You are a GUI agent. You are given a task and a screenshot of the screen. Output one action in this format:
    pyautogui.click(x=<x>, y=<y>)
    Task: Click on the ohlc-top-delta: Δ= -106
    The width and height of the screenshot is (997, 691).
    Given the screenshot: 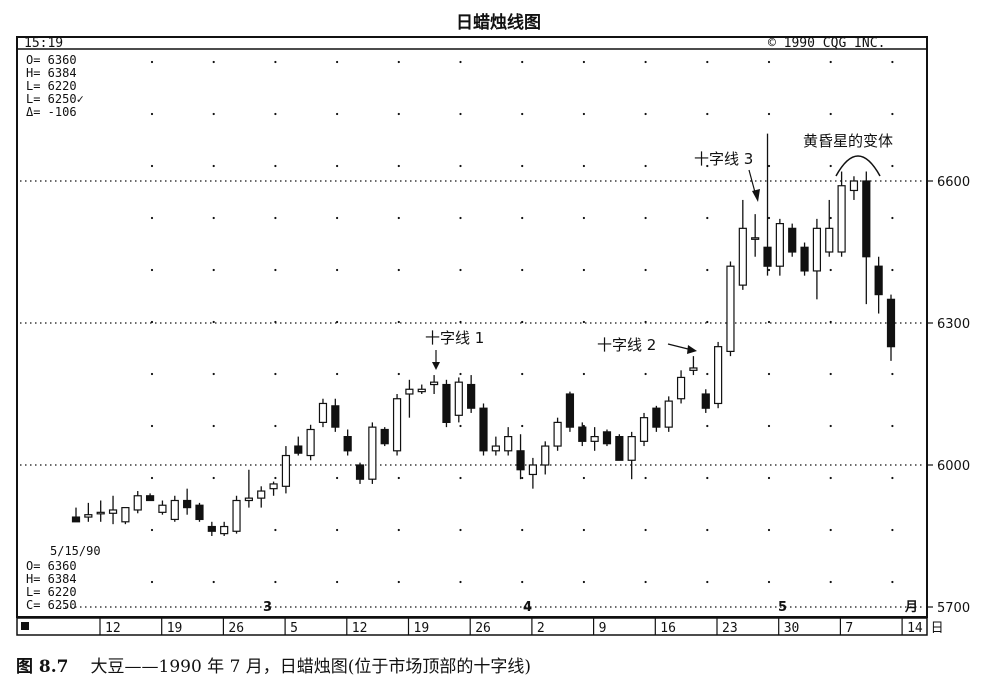 What is the action you would take?
    pyautogui.click(x=51, y=112)
    